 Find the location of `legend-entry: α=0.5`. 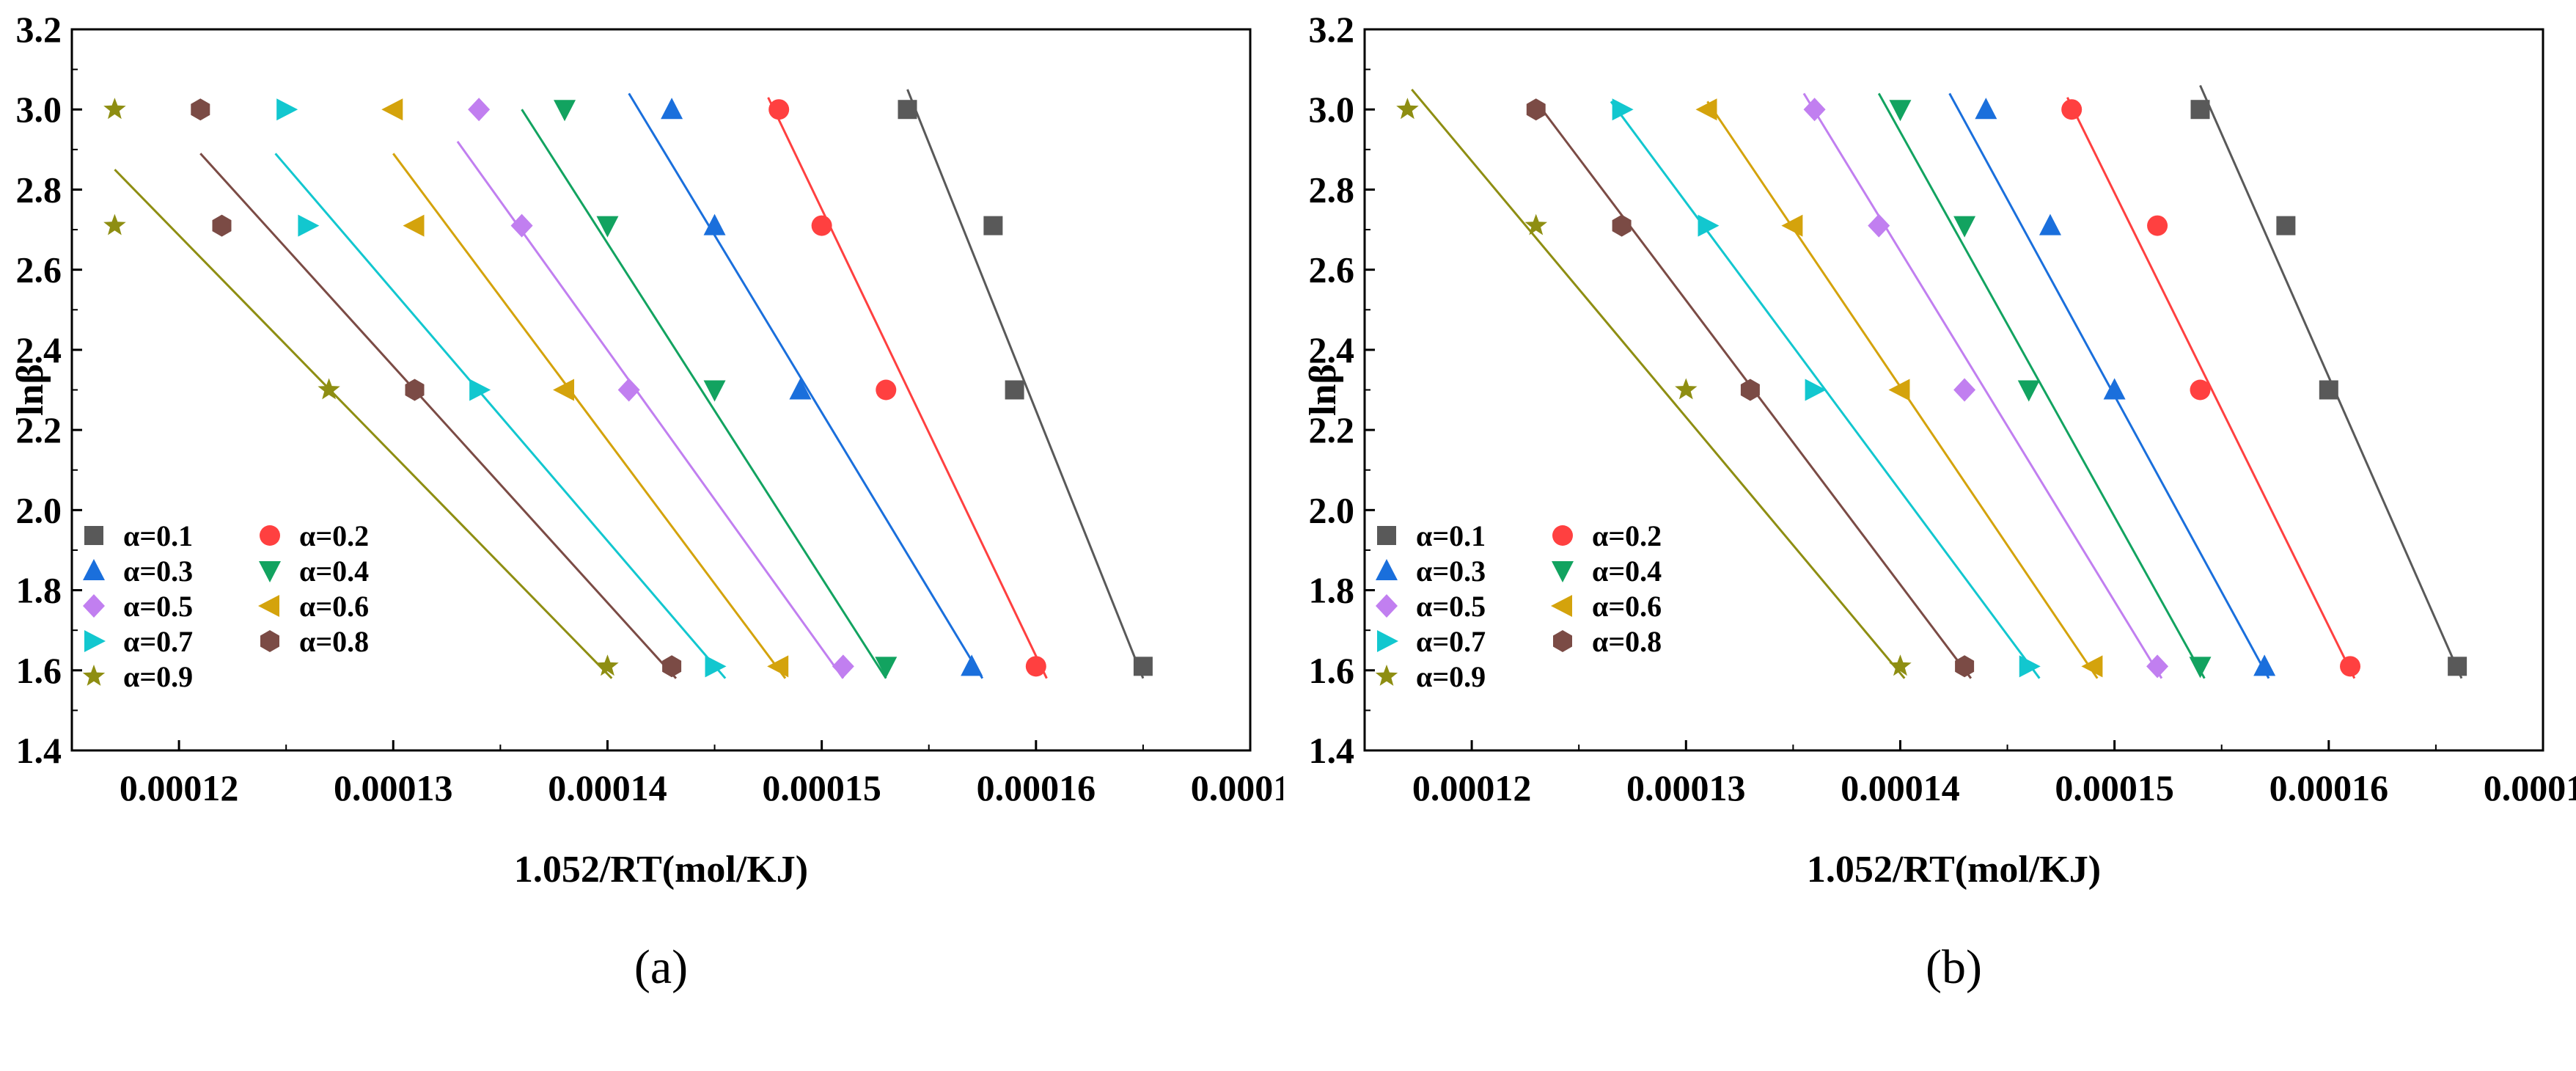

legend-entry: α=0.5 is located at coordinates (158, 606).